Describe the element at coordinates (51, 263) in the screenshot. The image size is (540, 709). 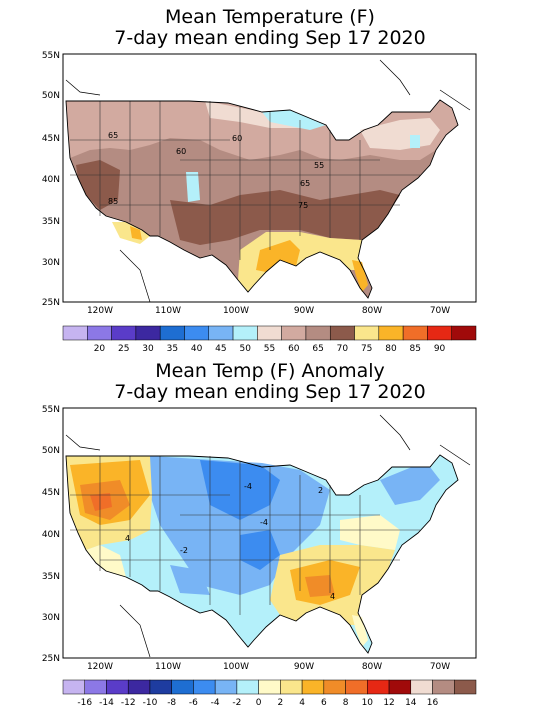
I see `svg-text: 30N` at that location.